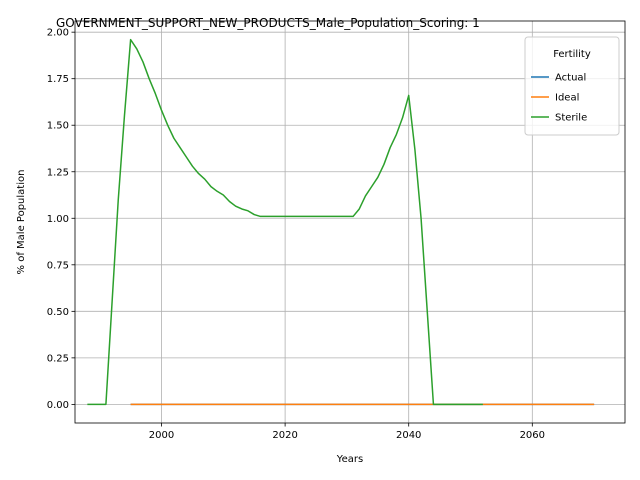 The width and height of the screenshot is (640, 480). What do you see at coordinates (572, 86) in the screenshot?
I see `legend: Fertility Actual Ideal Sterile` at bounding box center [572, 86].